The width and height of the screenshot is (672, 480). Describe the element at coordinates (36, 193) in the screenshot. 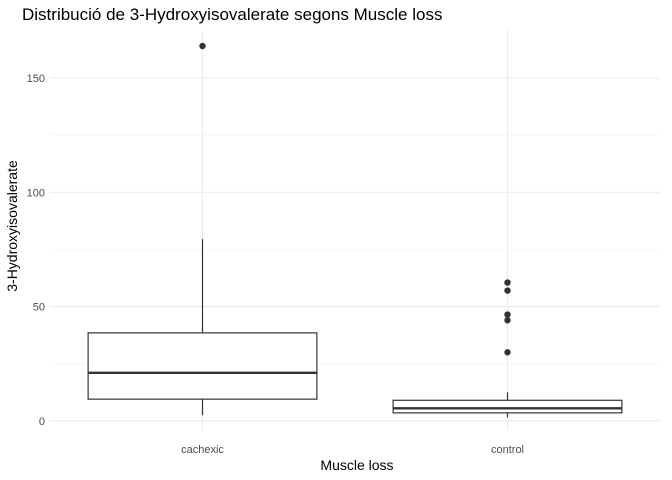

I see `y-tick-label: 100` at that location.